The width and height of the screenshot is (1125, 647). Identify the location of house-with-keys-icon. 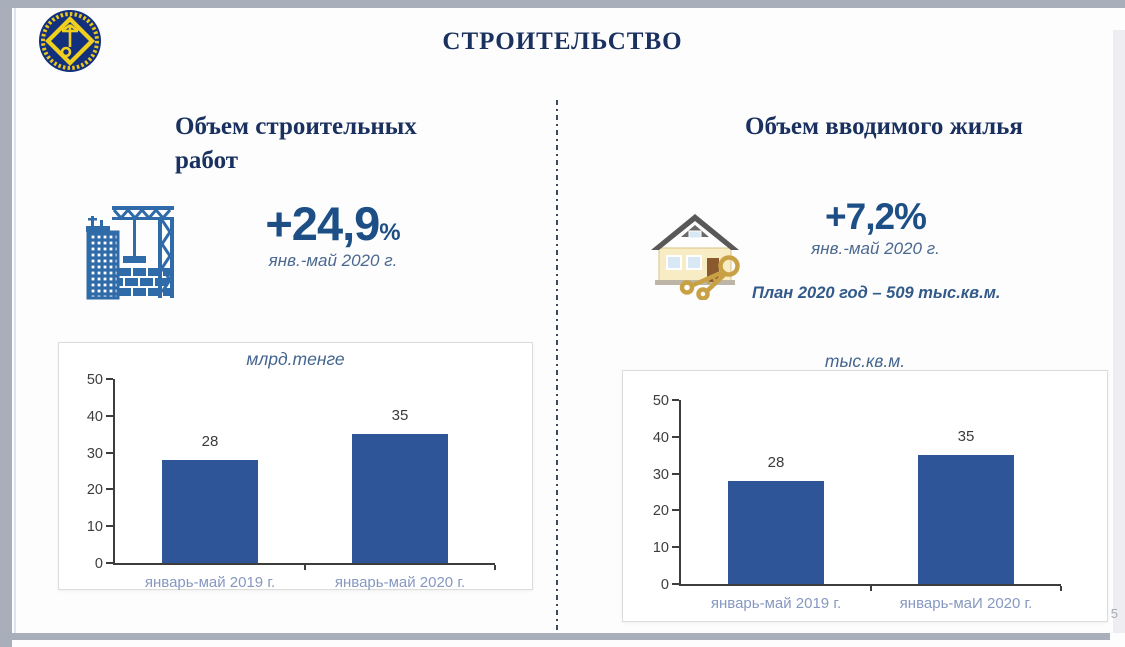
(695, 254).